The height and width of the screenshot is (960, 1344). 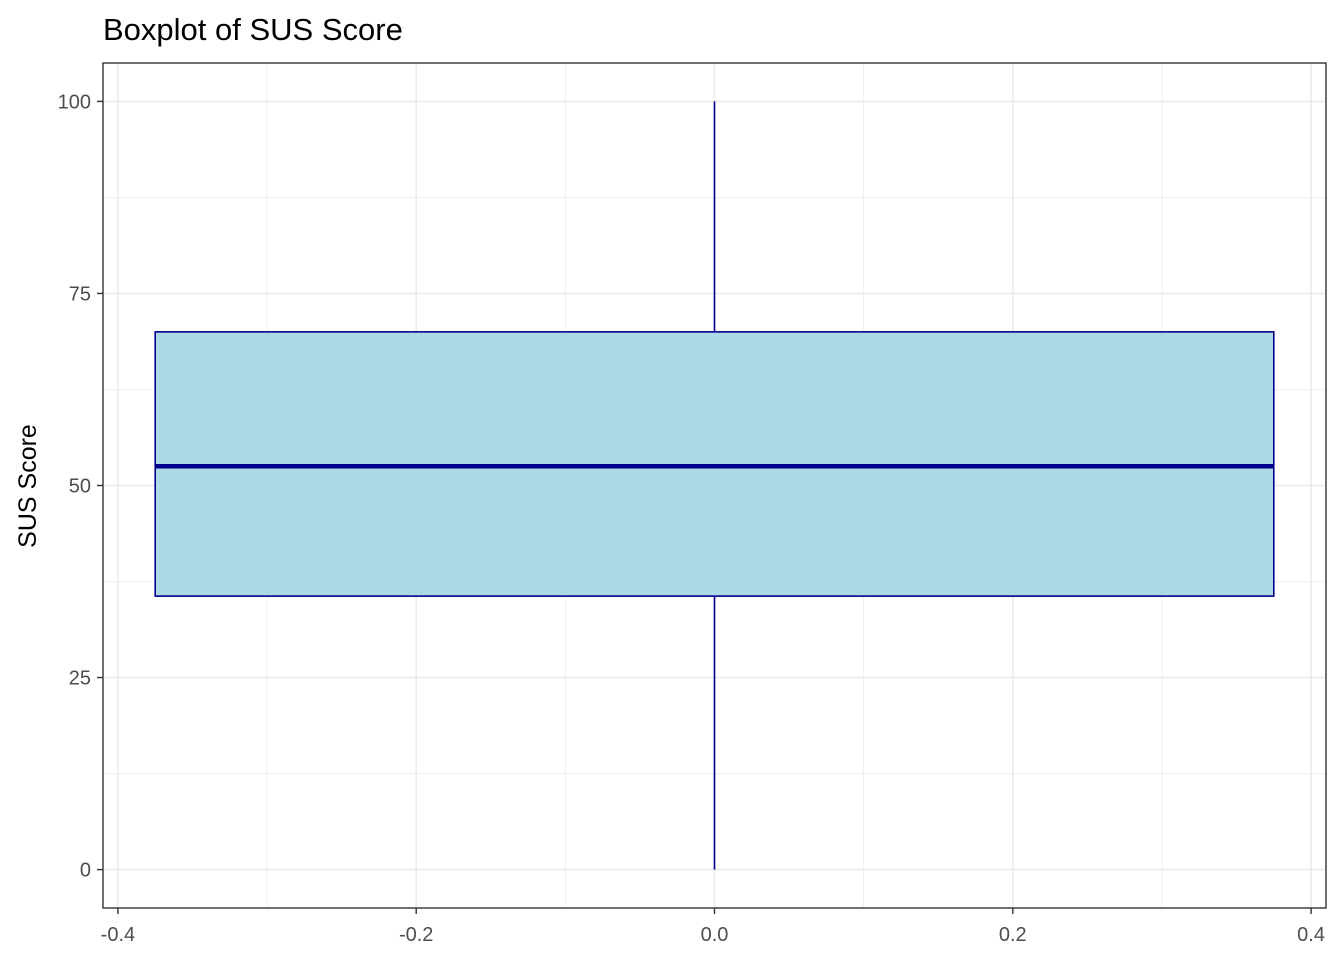 I want to click on x-tick-label: 0.0, so click(x=715, y=935).